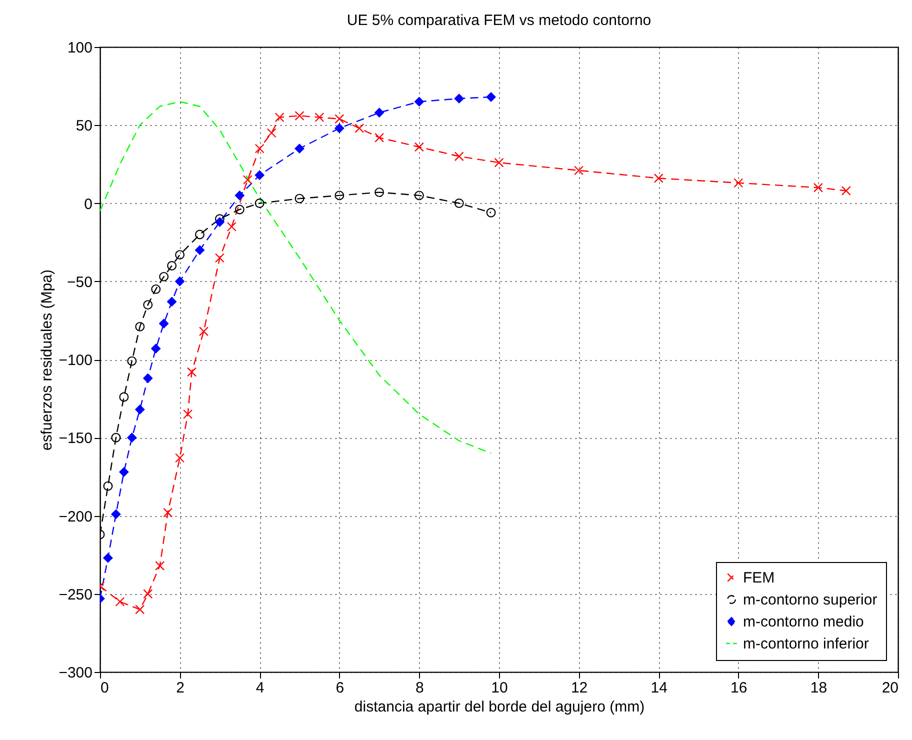 The width and height of the screenshot is (912, 740). What do you see at coordinates (890, 688) in the screenshot?
I see `x-tick-label: 20` at bounding box center [890, 688].